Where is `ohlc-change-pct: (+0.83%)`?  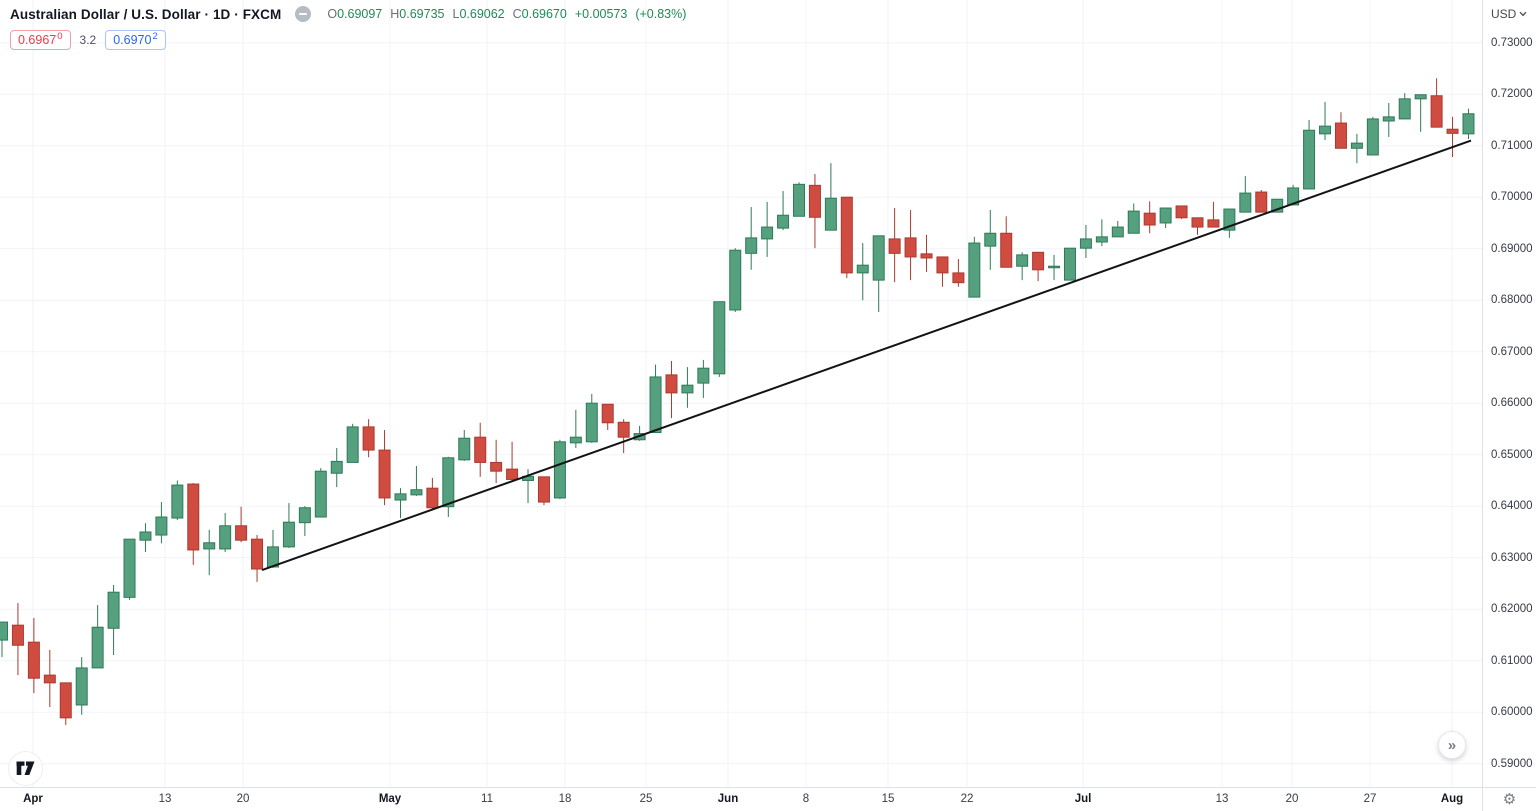
ohlc-change-pct: (+0.83%) is located at coordinates (661, 14).